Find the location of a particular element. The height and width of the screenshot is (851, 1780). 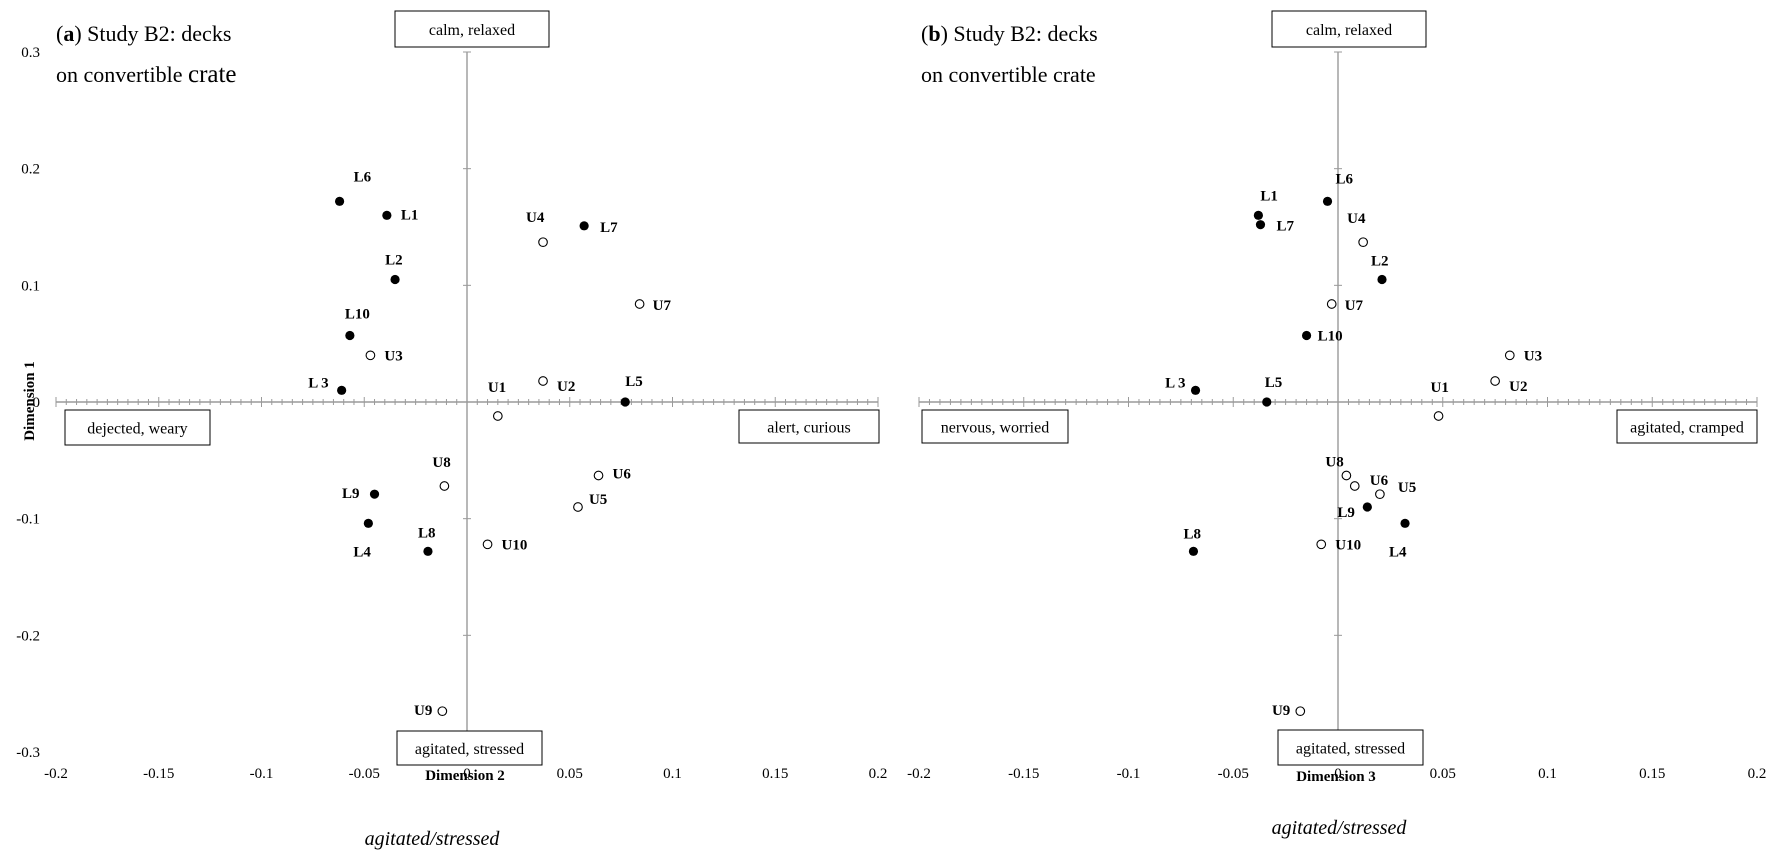

panel-b-title-rest: ) Study B2: decks is located at coordinates (1019, 33).